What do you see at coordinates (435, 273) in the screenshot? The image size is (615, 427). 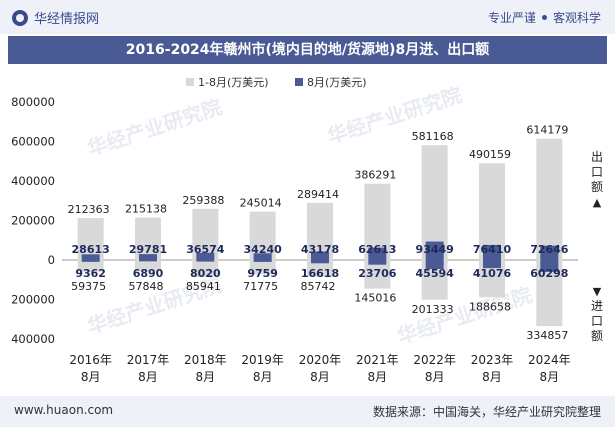 I see `data-label-month-import: 45594` at bounding box center [435, 273].